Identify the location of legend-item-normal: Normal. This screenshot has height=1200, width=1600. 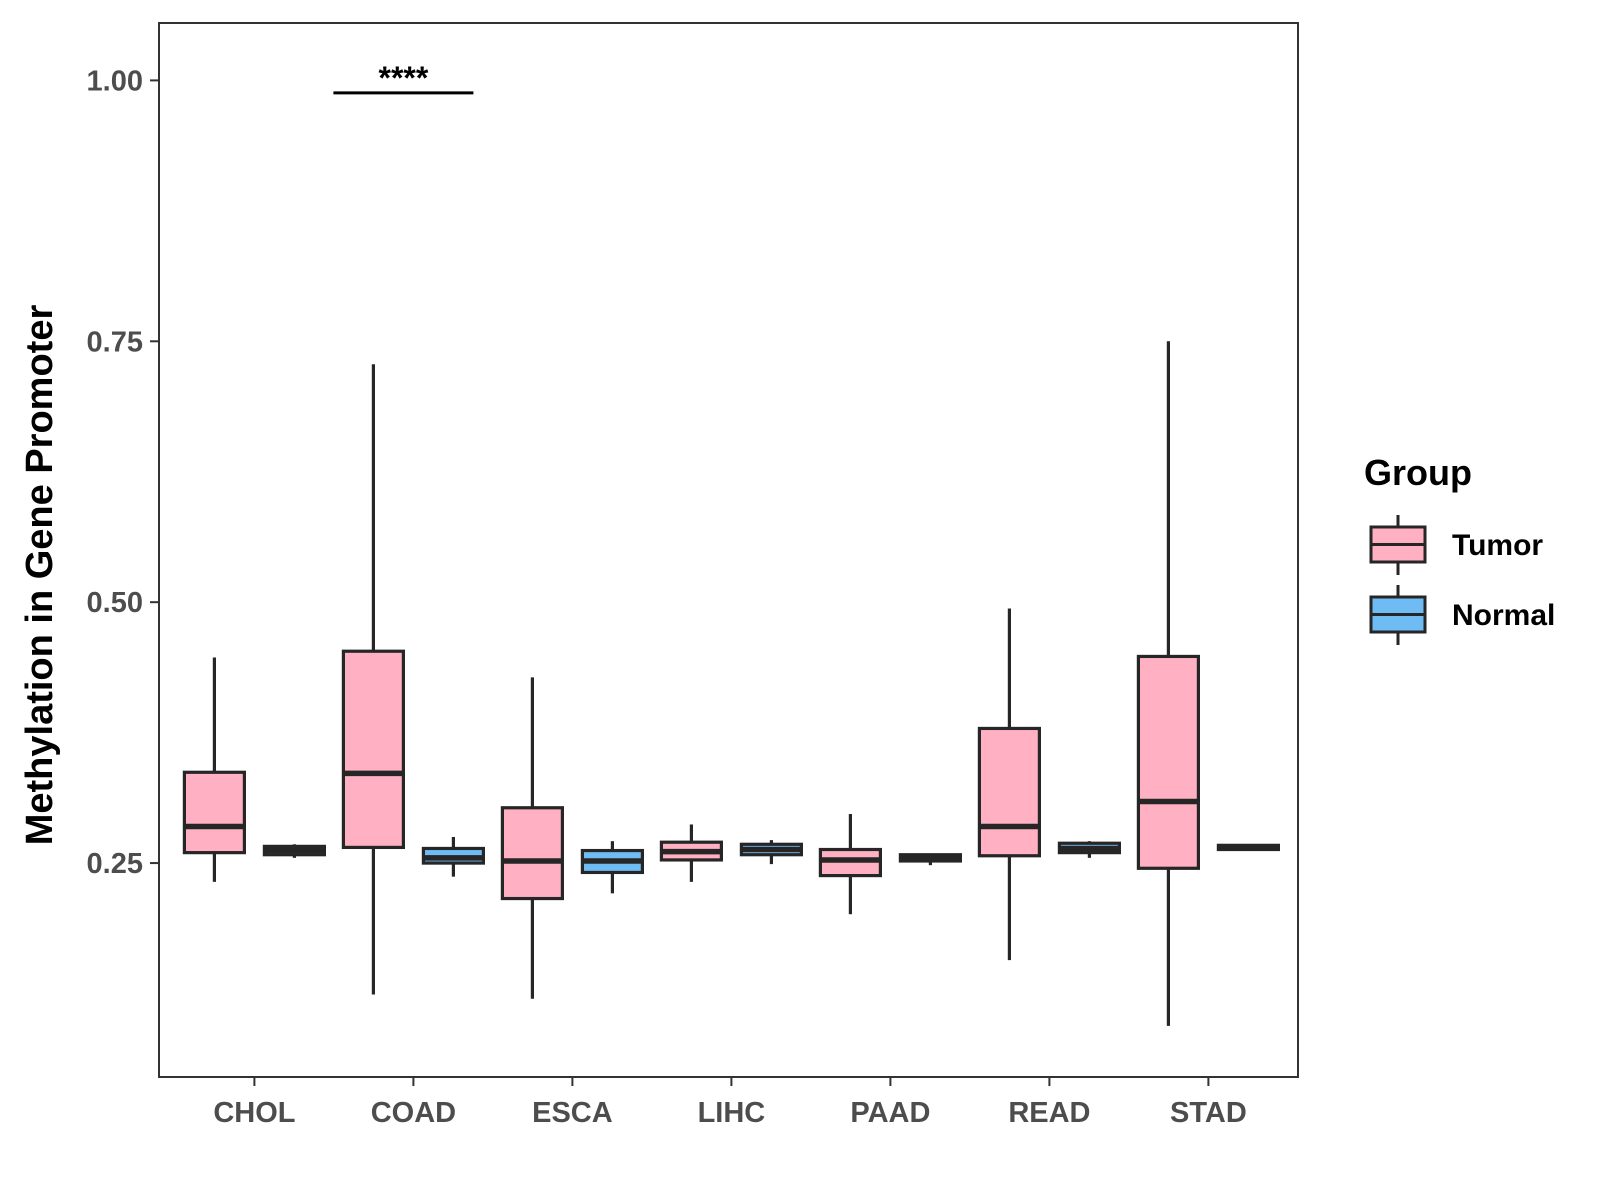
(1462, 615).